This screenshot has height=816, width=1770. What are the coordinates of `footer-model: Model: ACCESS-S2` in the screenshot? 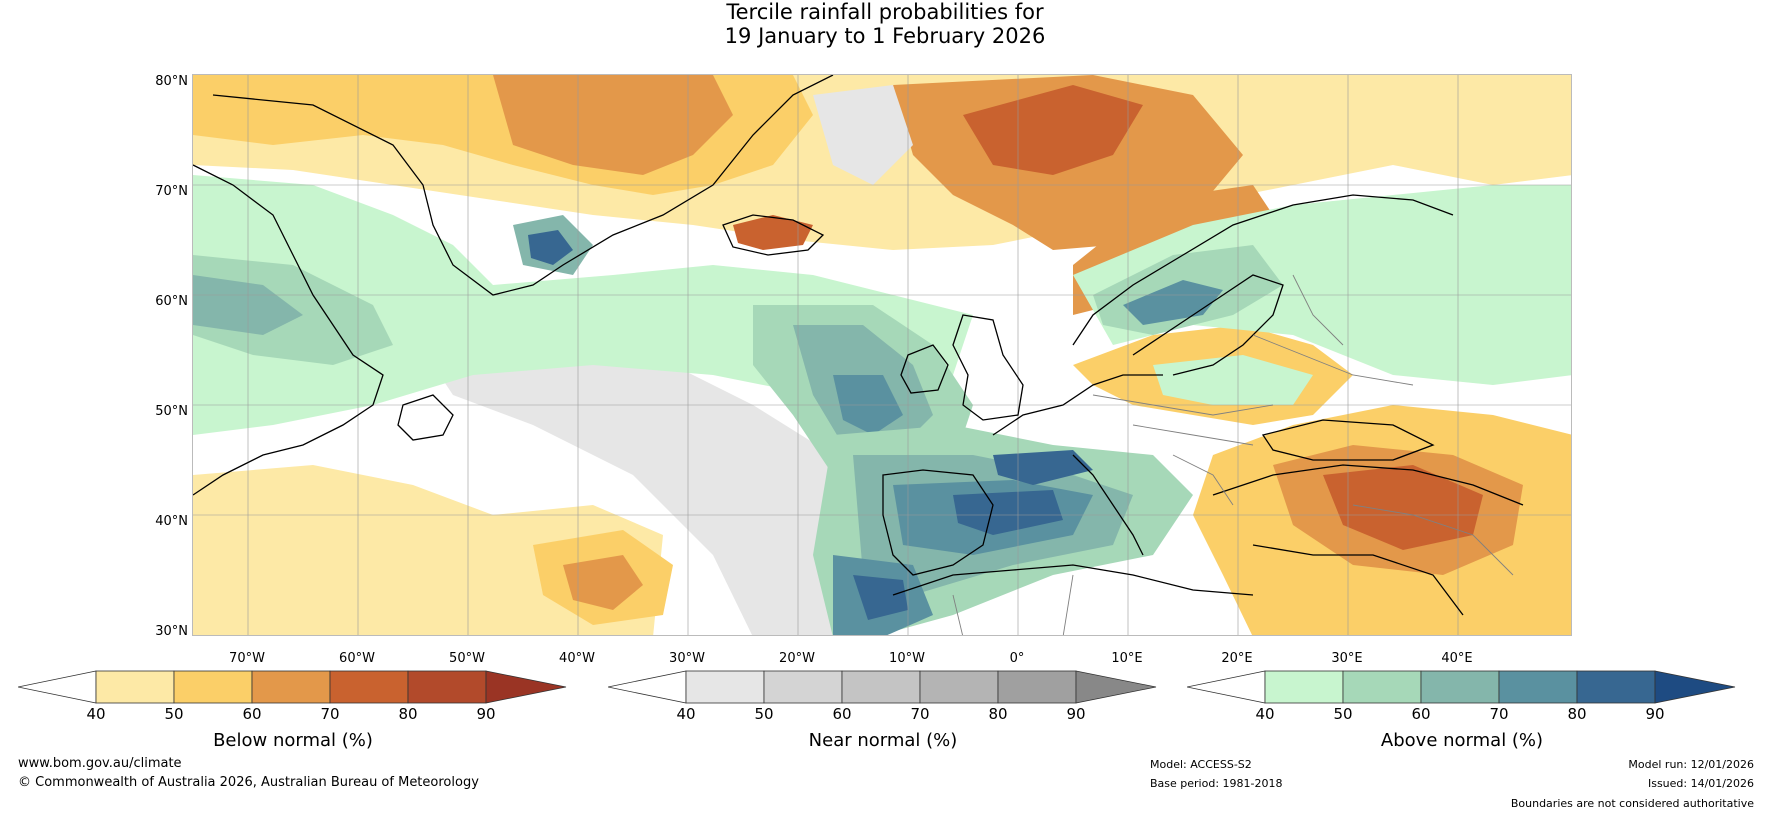 It's located at (1201, 764).